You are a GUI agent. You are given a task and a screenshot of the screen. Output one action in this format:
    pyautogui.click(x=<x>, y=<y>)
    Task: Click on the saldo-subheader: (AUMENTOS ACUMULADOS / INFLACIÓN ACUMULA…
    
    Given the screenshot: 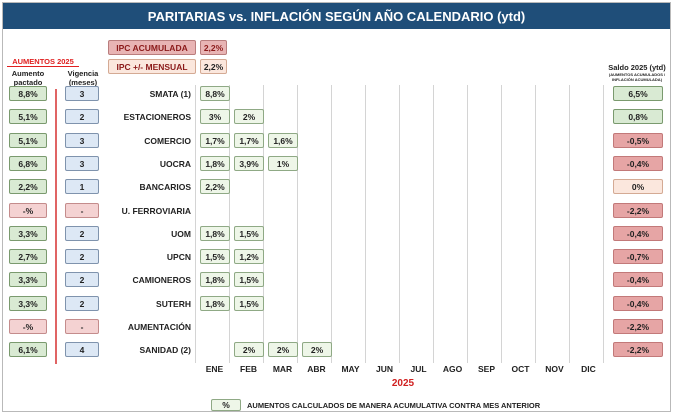 What is the action you would take?
    pyautogui.click(x=637, y=77)
    